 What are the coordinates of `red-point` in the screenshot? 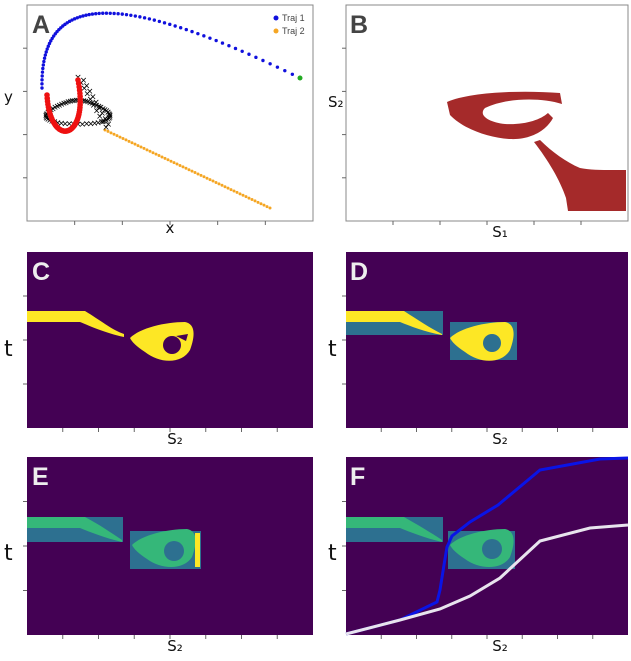 It's located at (78, 80).